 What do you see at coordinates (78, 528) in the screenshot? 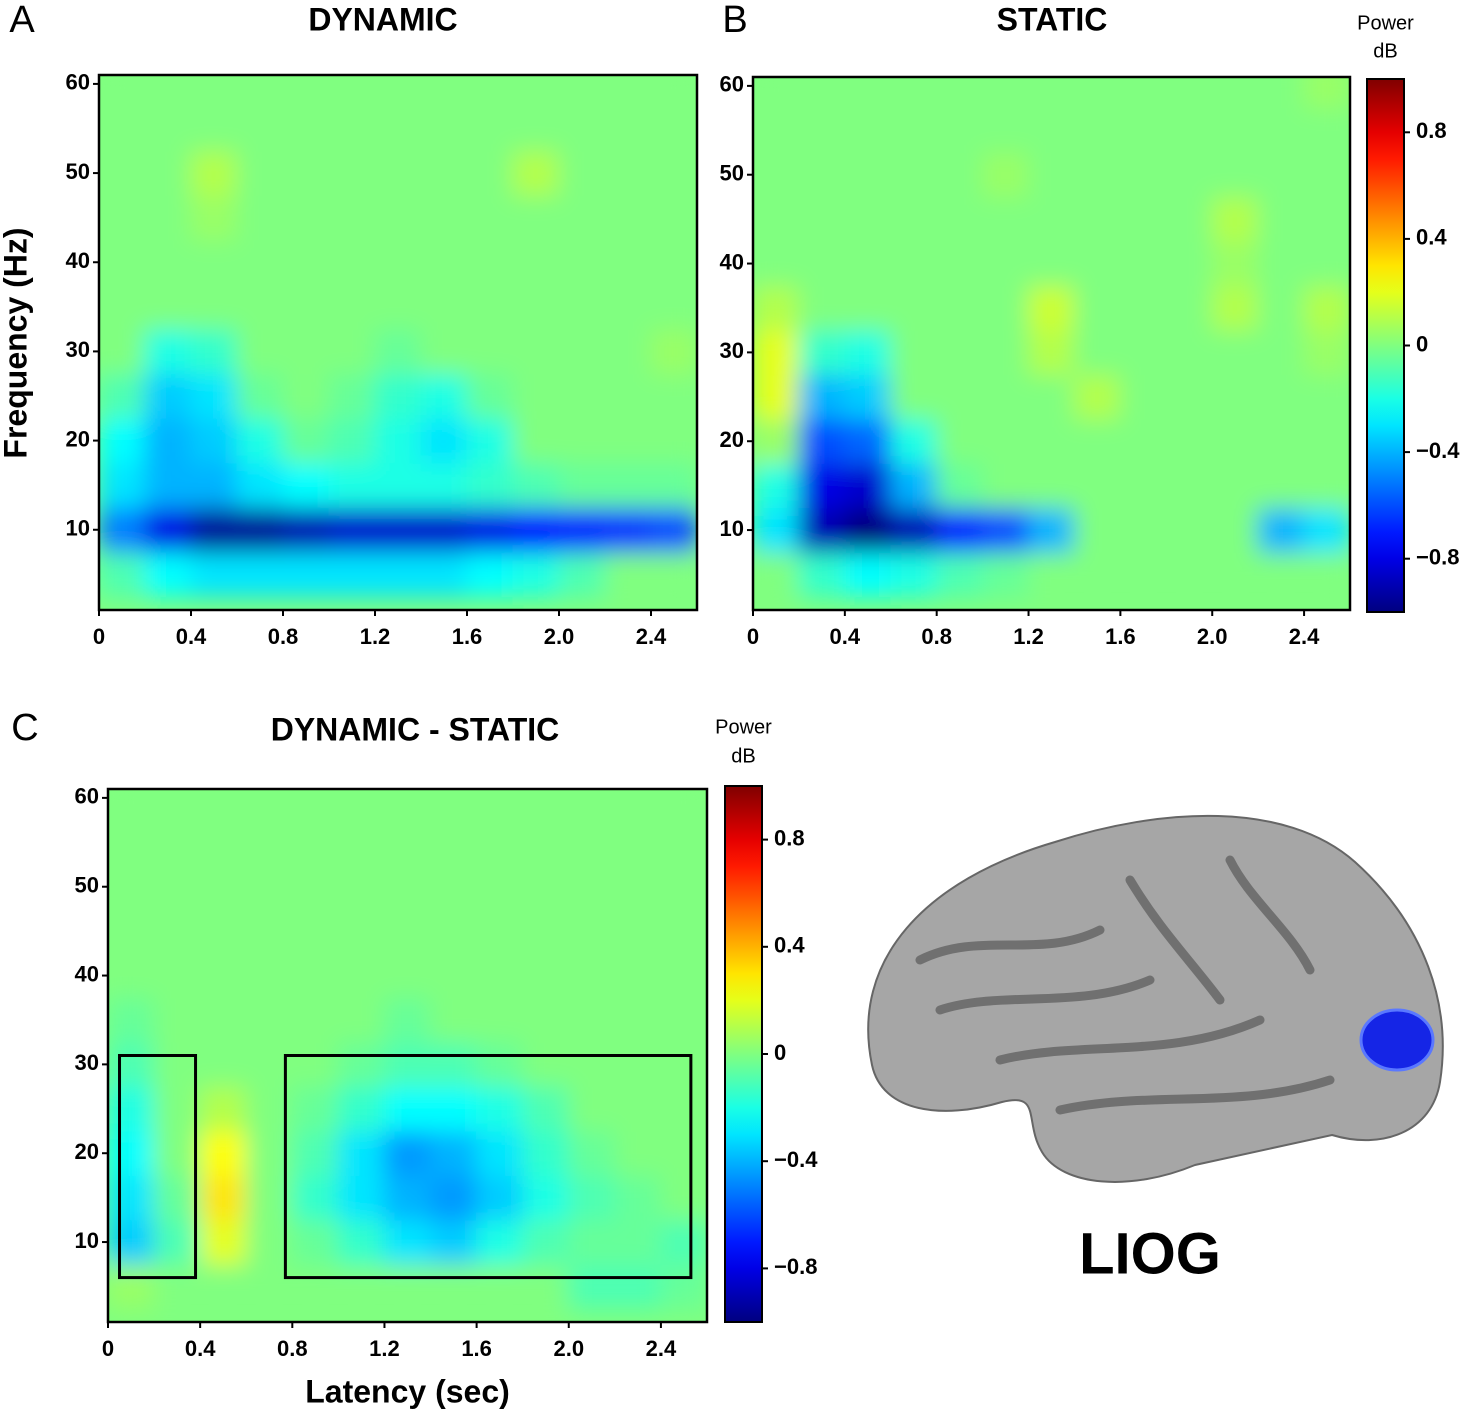
I see `y-tick-label: 10` at bounding box center [78, 528].